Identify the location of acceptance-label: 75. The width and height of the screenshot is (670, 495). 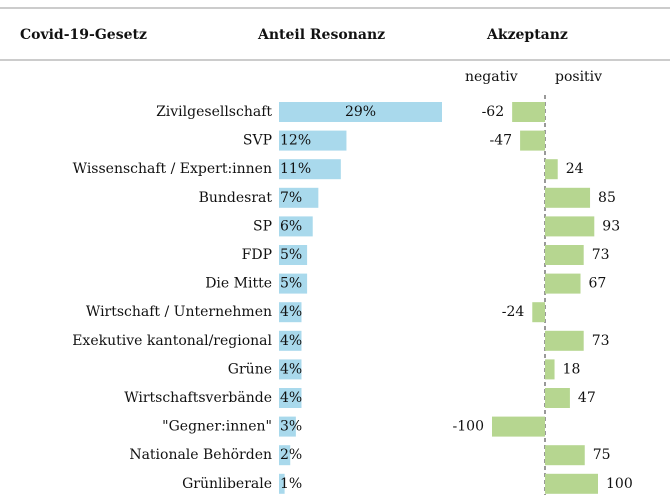
(602, 455).